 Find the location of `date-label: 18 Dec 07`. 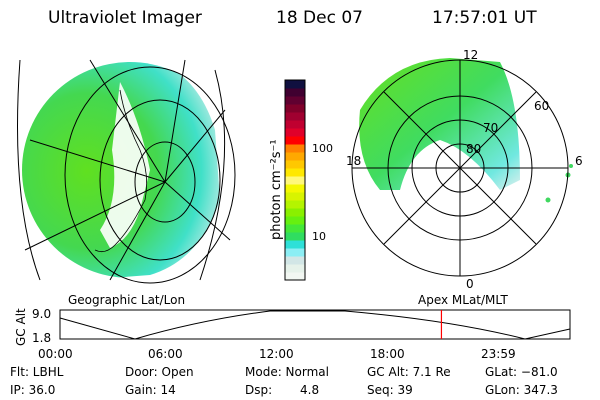

date-label: 18 Dec 07 is located at coordinates (319, 18).